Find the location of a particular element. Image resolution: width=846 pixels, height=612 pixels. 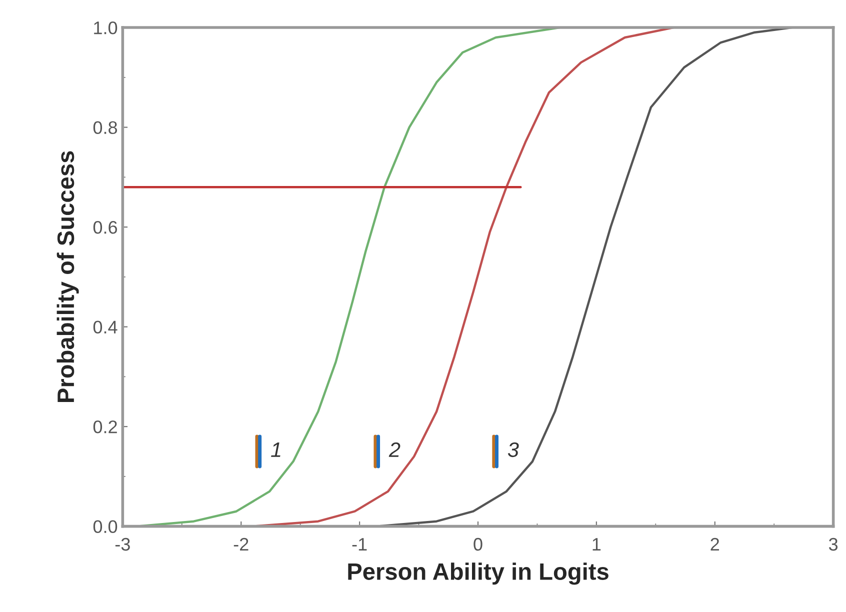

annotation: 1 is located at coordinates (275, 449).